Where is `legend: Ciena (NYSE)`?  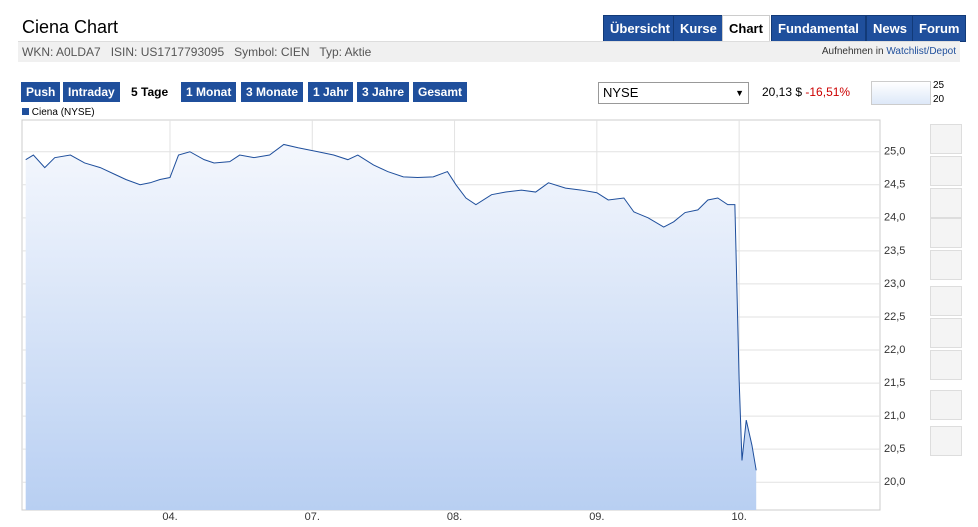
legend: Ciena (NYSE) is located at coordinates (58, 112).